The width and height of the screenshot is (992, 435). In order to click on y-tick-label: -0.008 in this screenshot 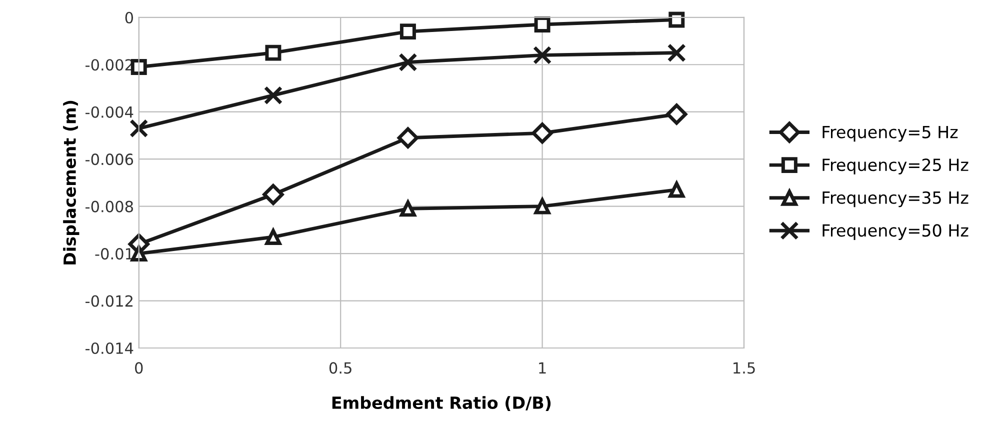, I will do `click(109, 206)`.